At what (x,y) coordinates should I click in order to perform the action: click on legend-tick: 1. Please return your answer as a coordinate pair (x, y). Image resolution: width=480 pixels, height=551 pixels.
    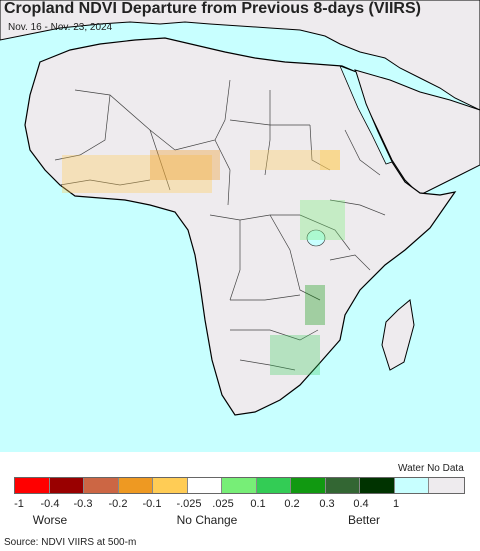
    Looking at the image, I should click on (396, 504).